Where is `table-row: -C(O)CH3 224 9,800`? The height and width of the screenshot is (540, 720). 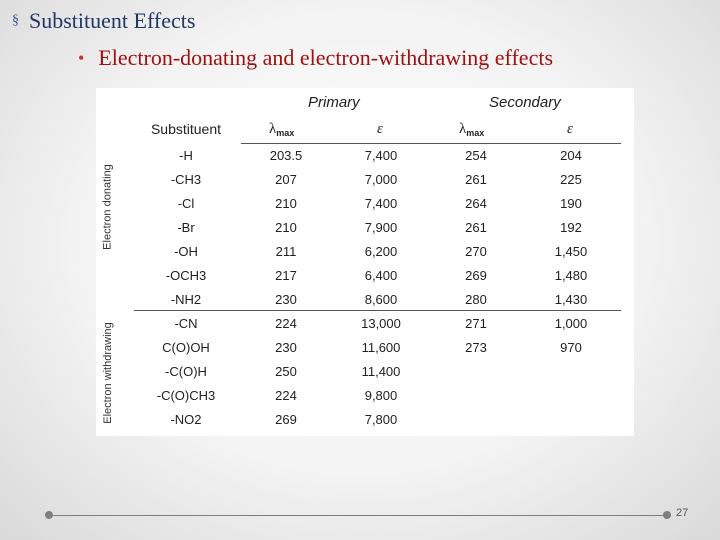
table-row: -C(O)CH3 224 9,800 is located at coordinates (365, 396).